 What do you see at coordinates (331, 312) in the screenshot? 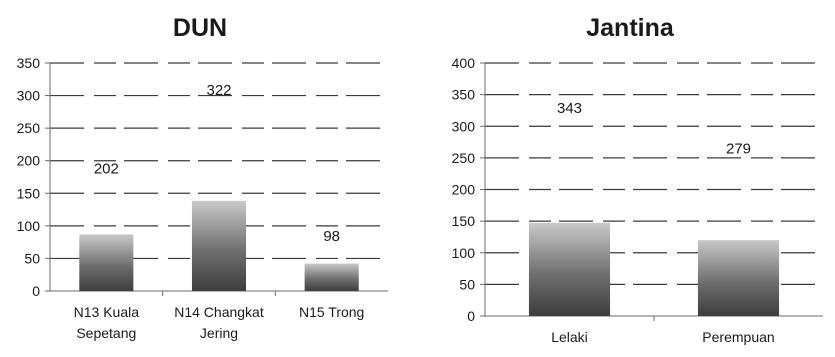
I see `category-label: N15 Trong` at bounding box center [331, 312].